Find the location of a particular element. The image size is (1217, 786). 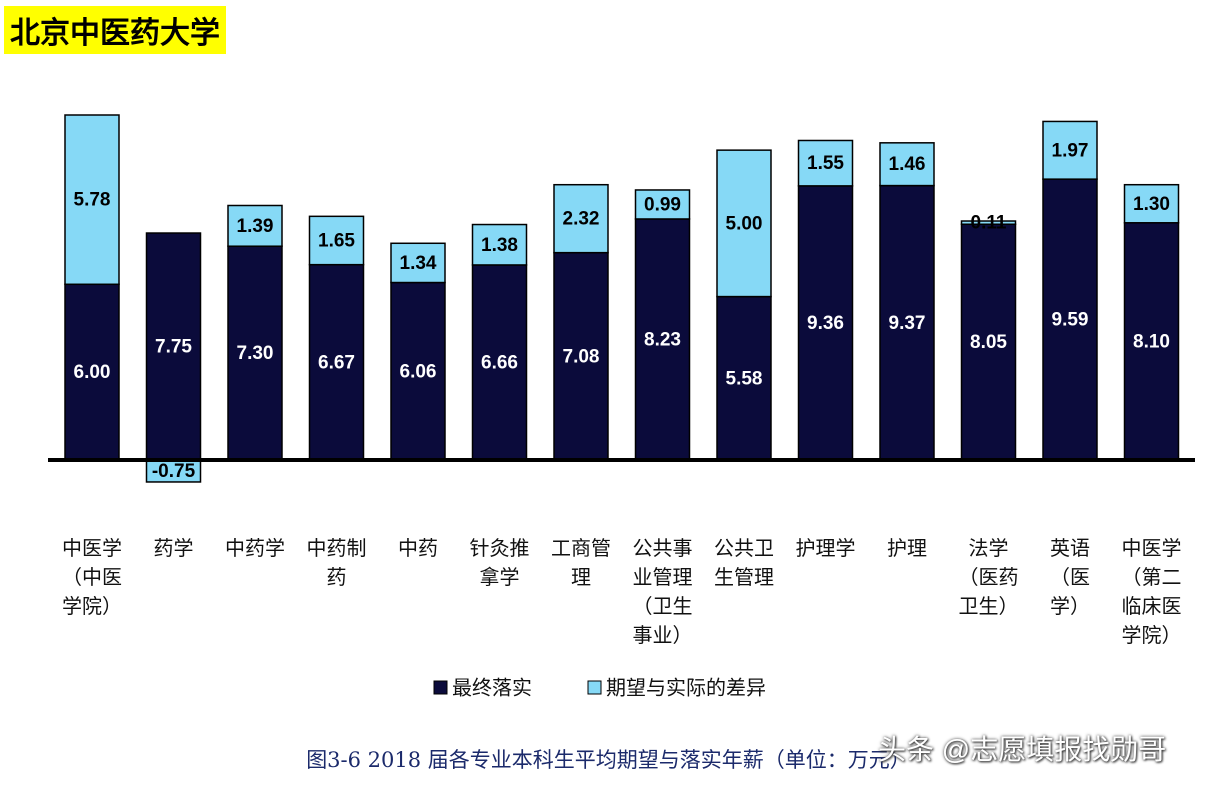

x-tick-label: 中药 is located at coordinates (418, 548).